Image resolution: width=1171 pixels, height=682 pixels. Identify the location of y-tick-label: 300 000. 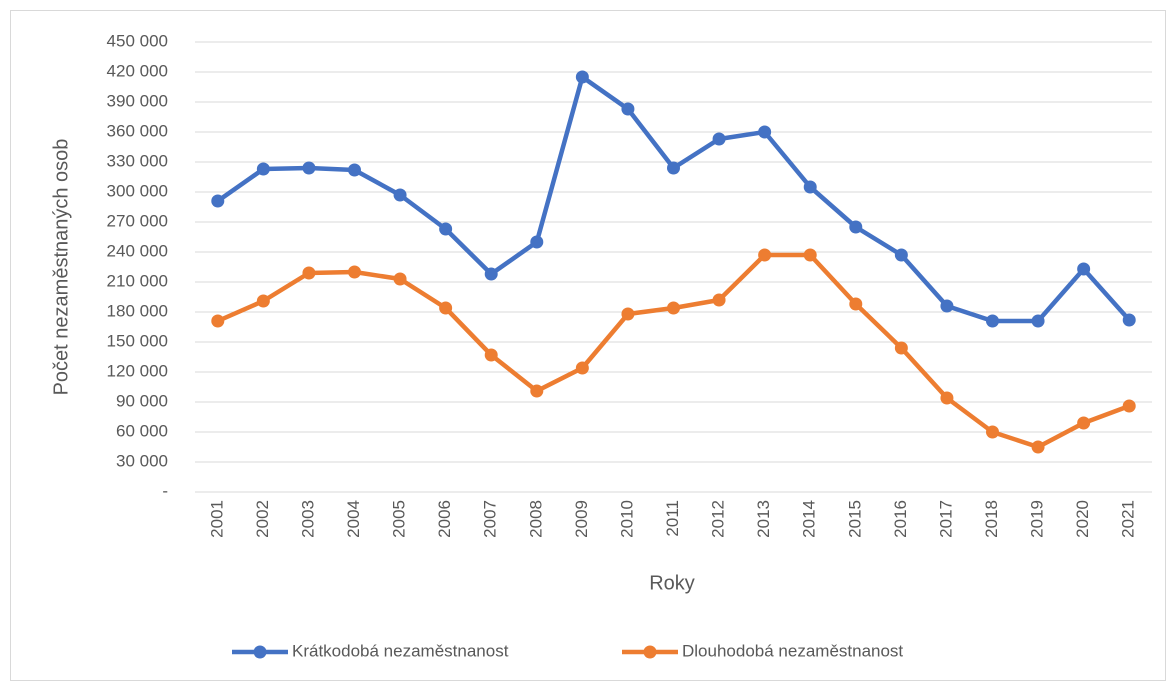
(137, 190).